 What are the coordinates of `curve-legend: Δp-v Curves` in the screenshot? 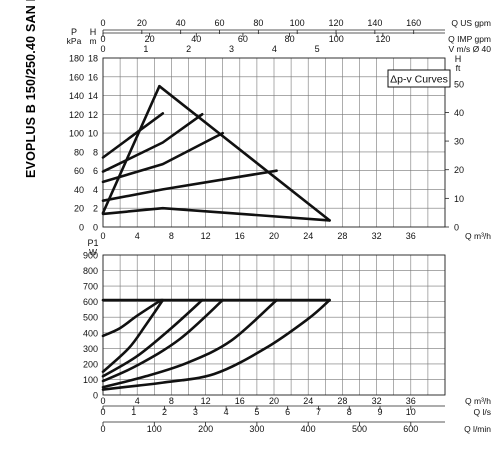 It's located at (419, 78).